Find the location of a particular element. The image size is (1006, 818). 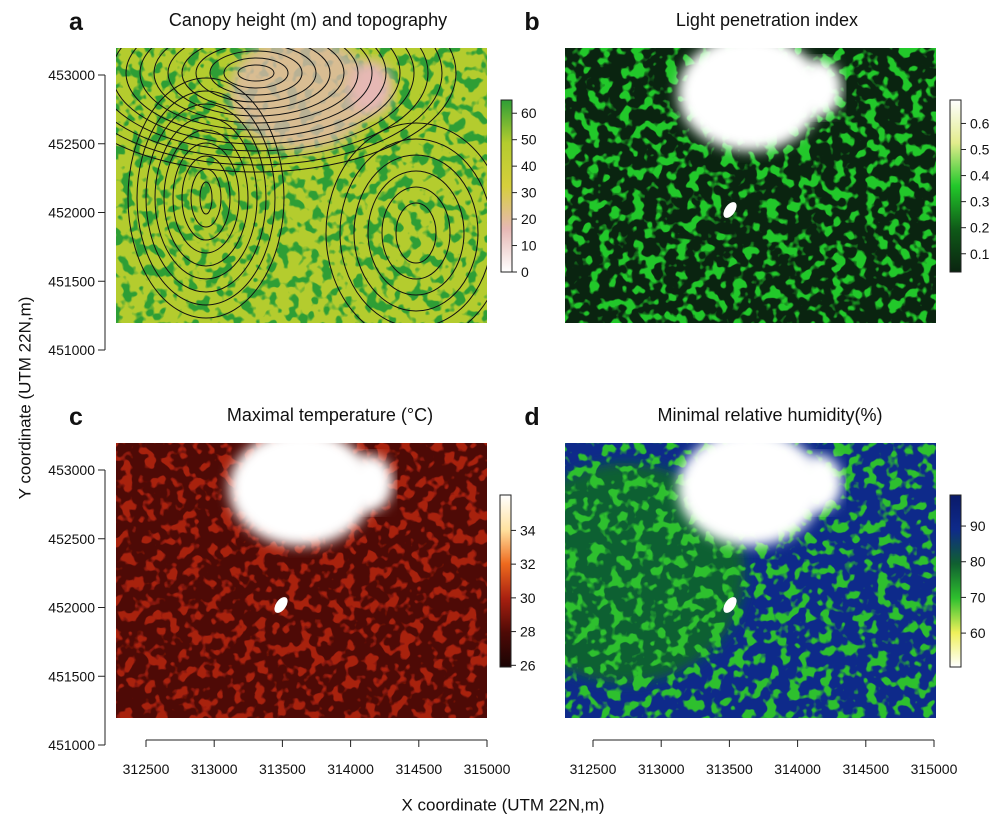

colorbar-tick-label: 0.1 is located at coordinates (980, 254).